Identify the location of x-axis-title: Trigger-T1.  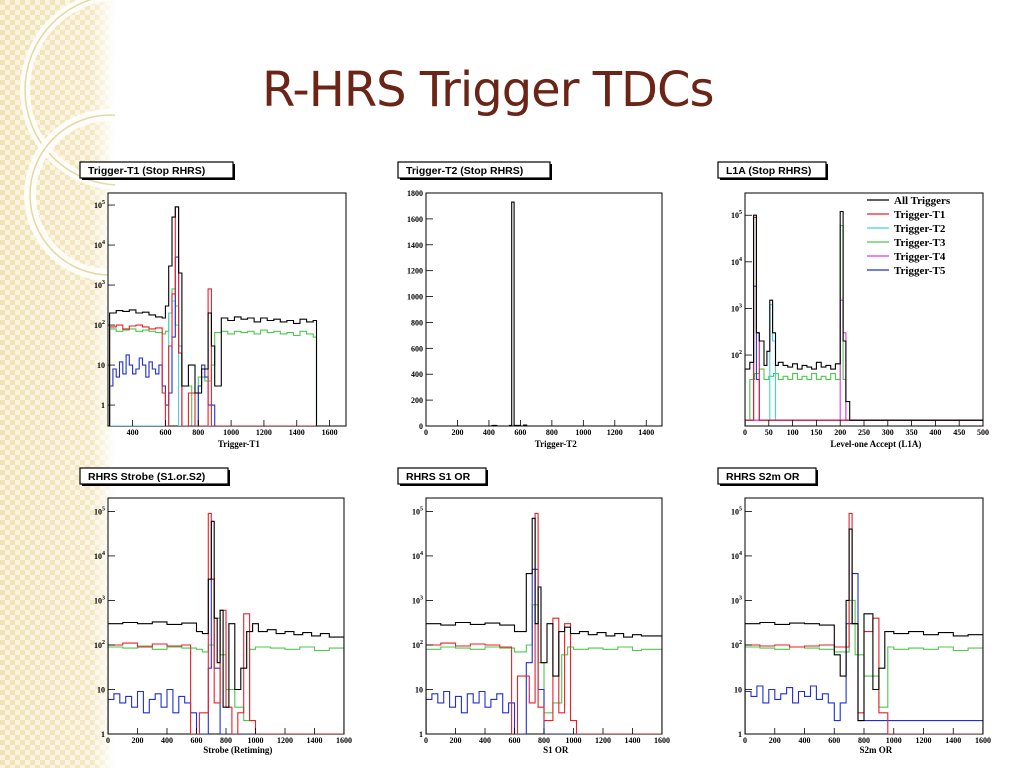
(239, 444).